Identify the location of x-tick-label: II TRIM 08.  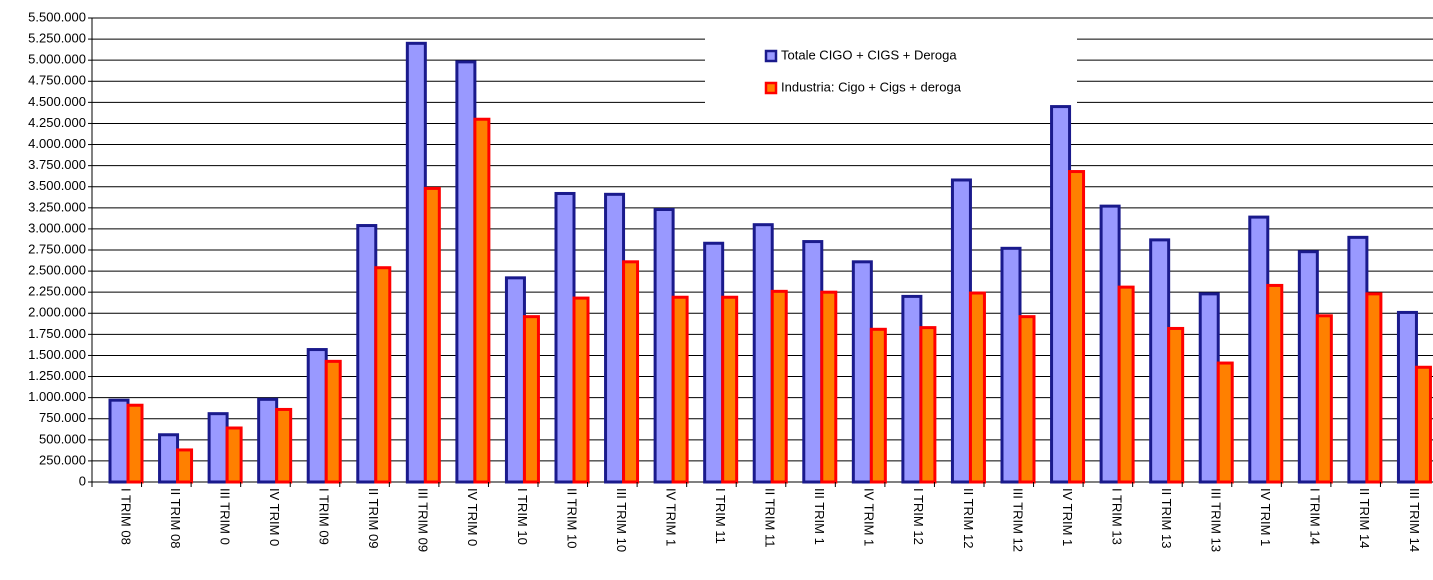
(175, 518).